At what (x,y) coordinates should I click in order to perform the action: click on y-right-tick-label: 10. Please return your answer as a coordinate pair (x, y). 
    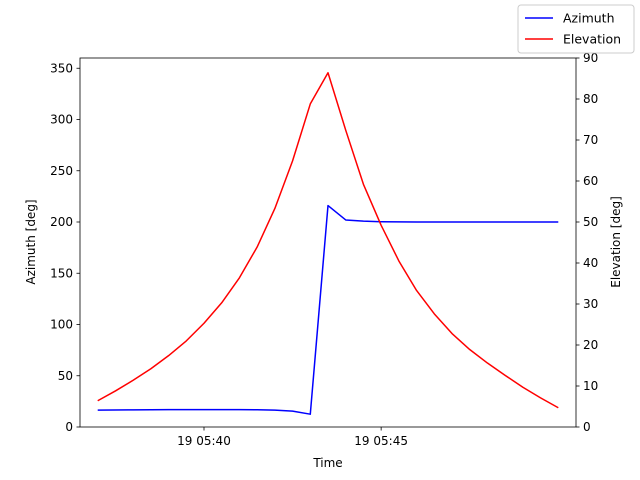
    Looking at the image, I should click on (590, 386).